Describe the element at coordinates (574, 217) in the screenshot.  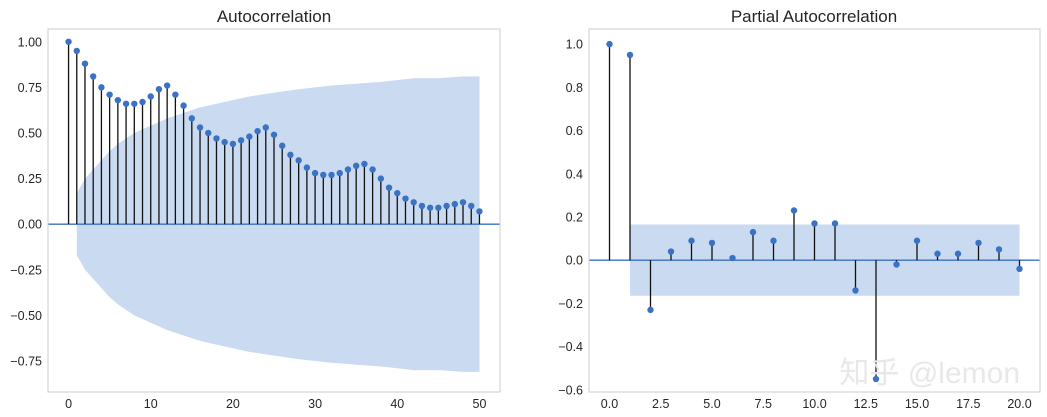
I see `pacf-y-tick-0-2: 0.2` at that location.